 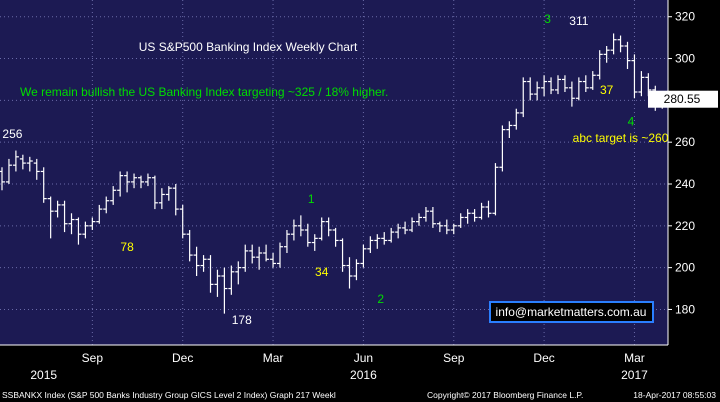 I want to click on annotation-label: 1, so click(x=311, y=199).